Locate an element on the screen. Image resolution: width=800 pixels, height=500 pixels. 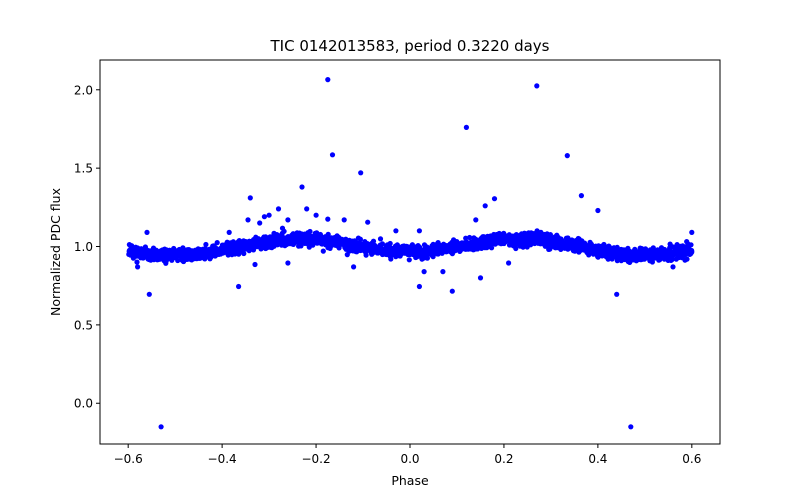
y-axis-label: Normalized PDC flux is located at coordinates (55, 252).